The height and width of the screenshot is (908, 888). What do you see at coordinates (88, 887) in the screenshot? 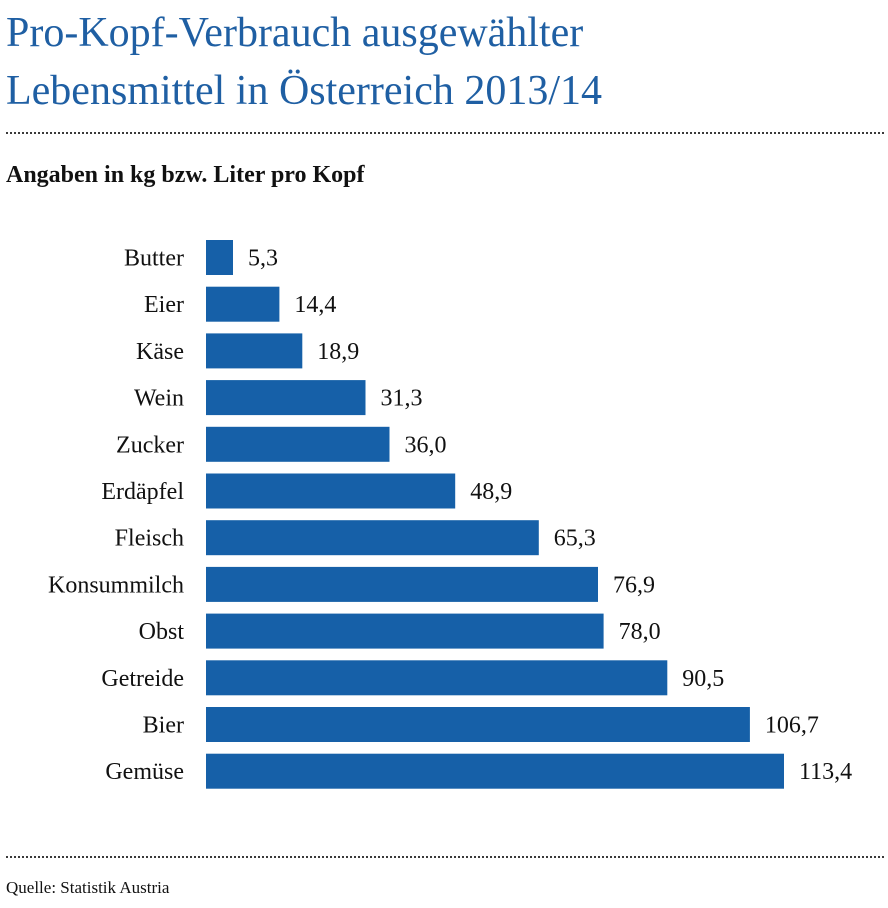
I see `source-note: Quelle: Statistik Austria` at bounding box center [88, 887].